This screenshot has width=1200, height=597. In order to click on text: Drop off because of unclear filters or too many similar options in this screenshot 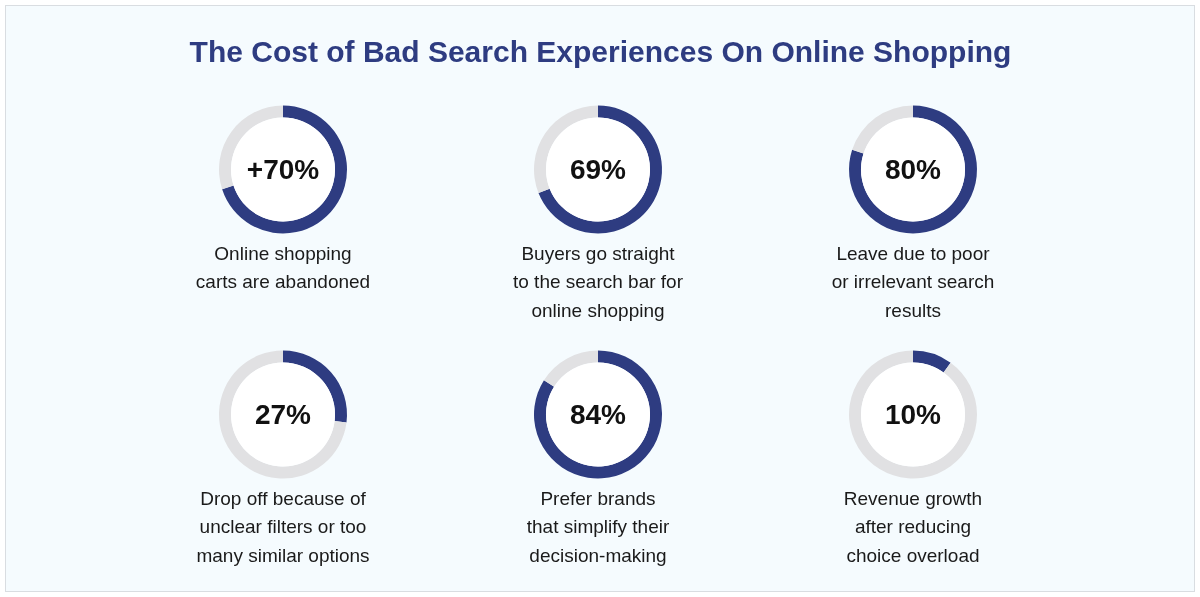, I will do `click(283, 527)`.